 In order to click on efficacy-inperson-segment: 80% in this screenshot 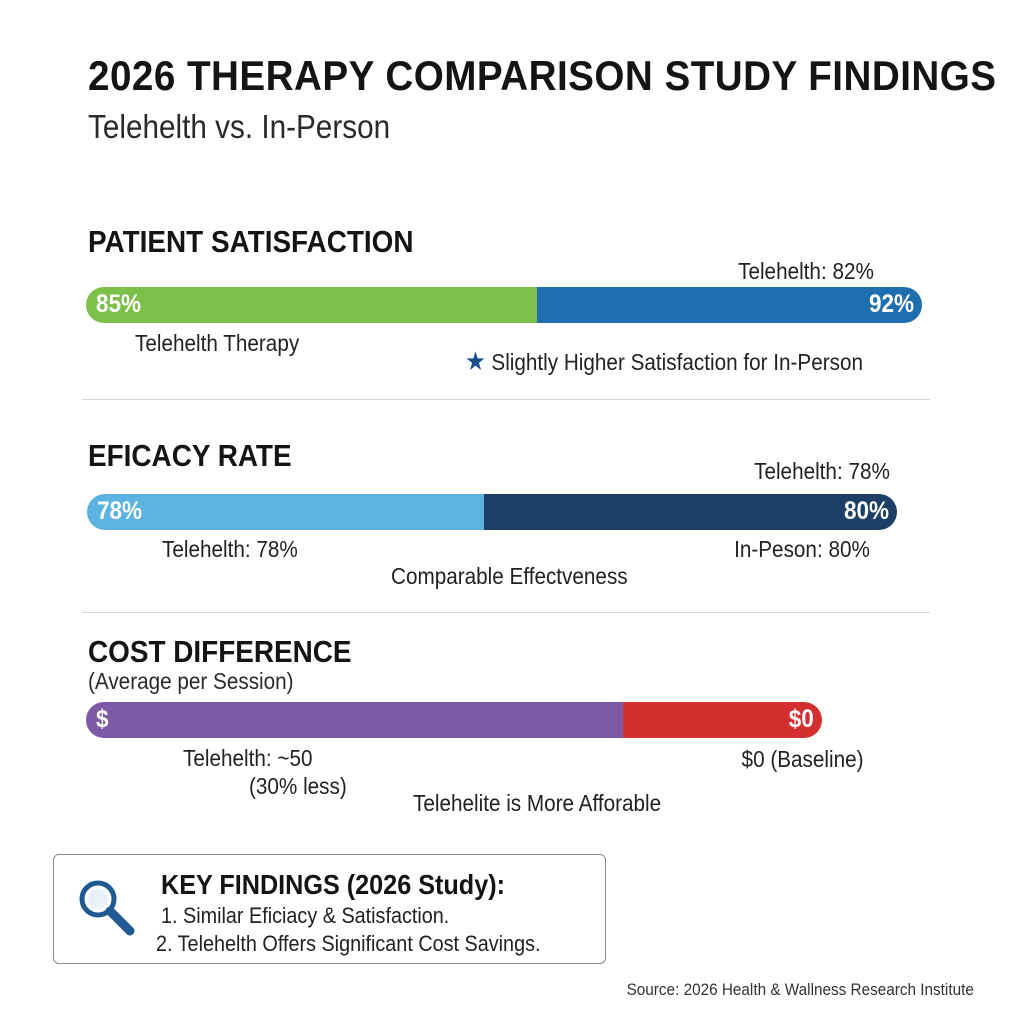, I will do `click(690, 512)`.